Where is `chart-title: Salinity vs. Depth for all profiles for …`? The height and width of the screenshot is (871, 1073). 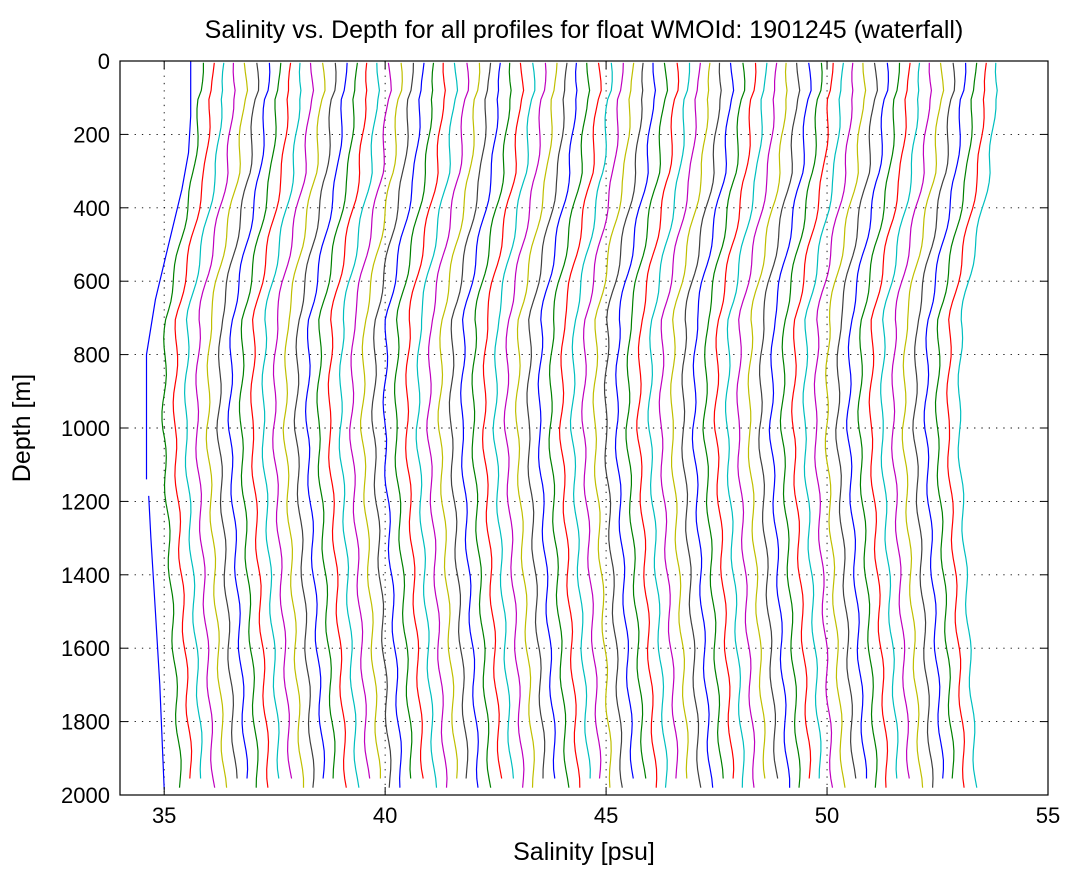 chart-title: Salinity vs. Depth for all profiles for … is located at coordinates (584, 30).